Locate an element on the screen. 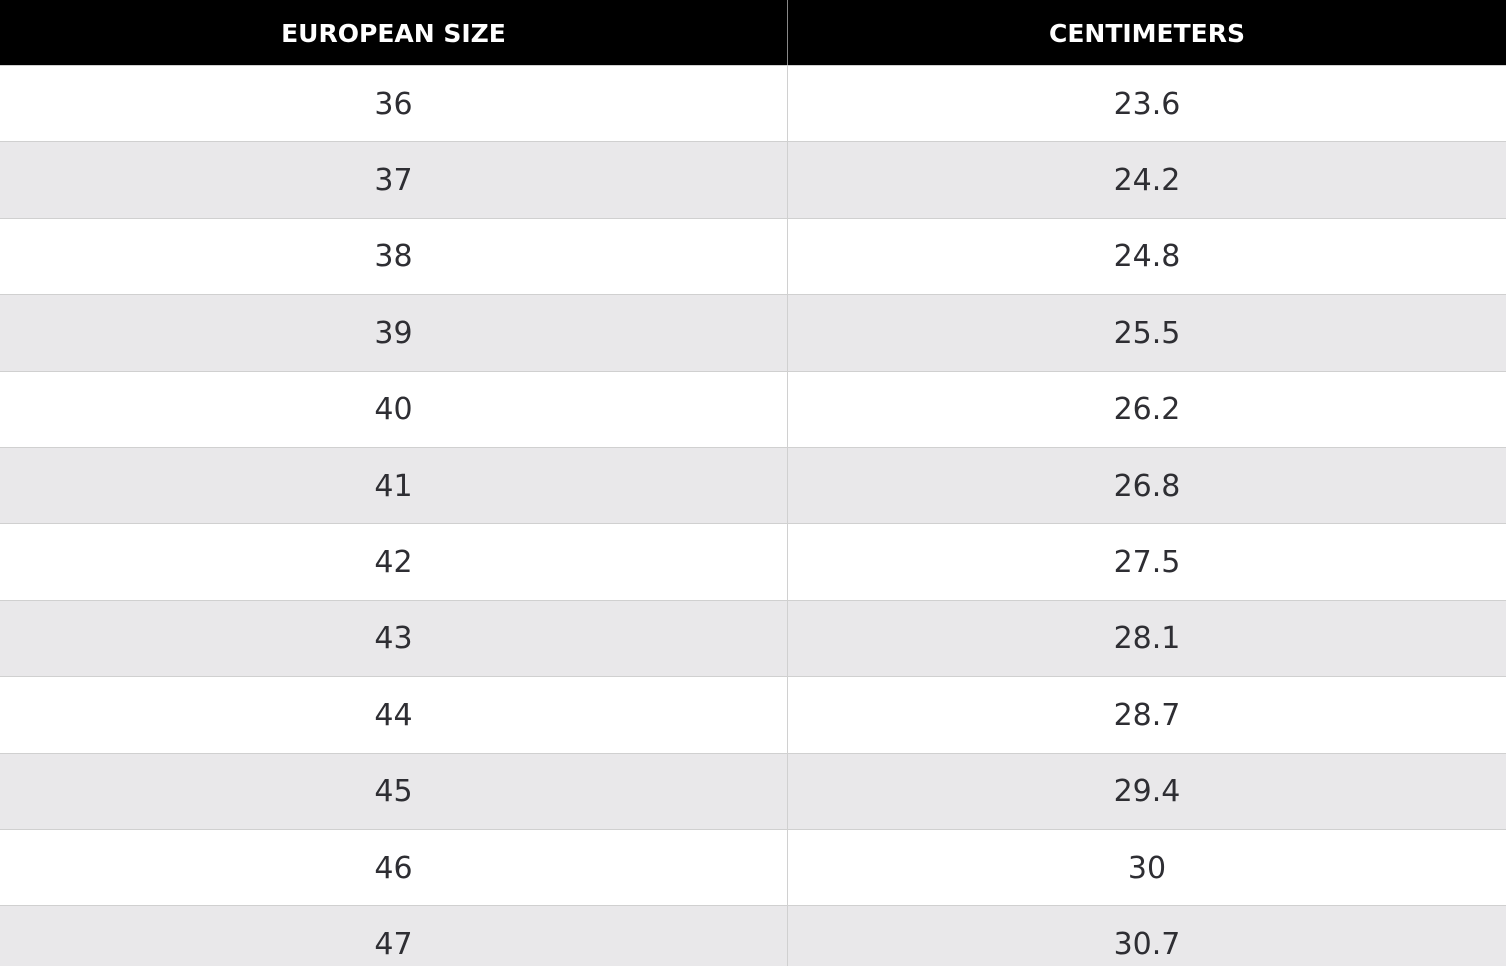  table-cell: 42 is located at coordinates (394, 562).